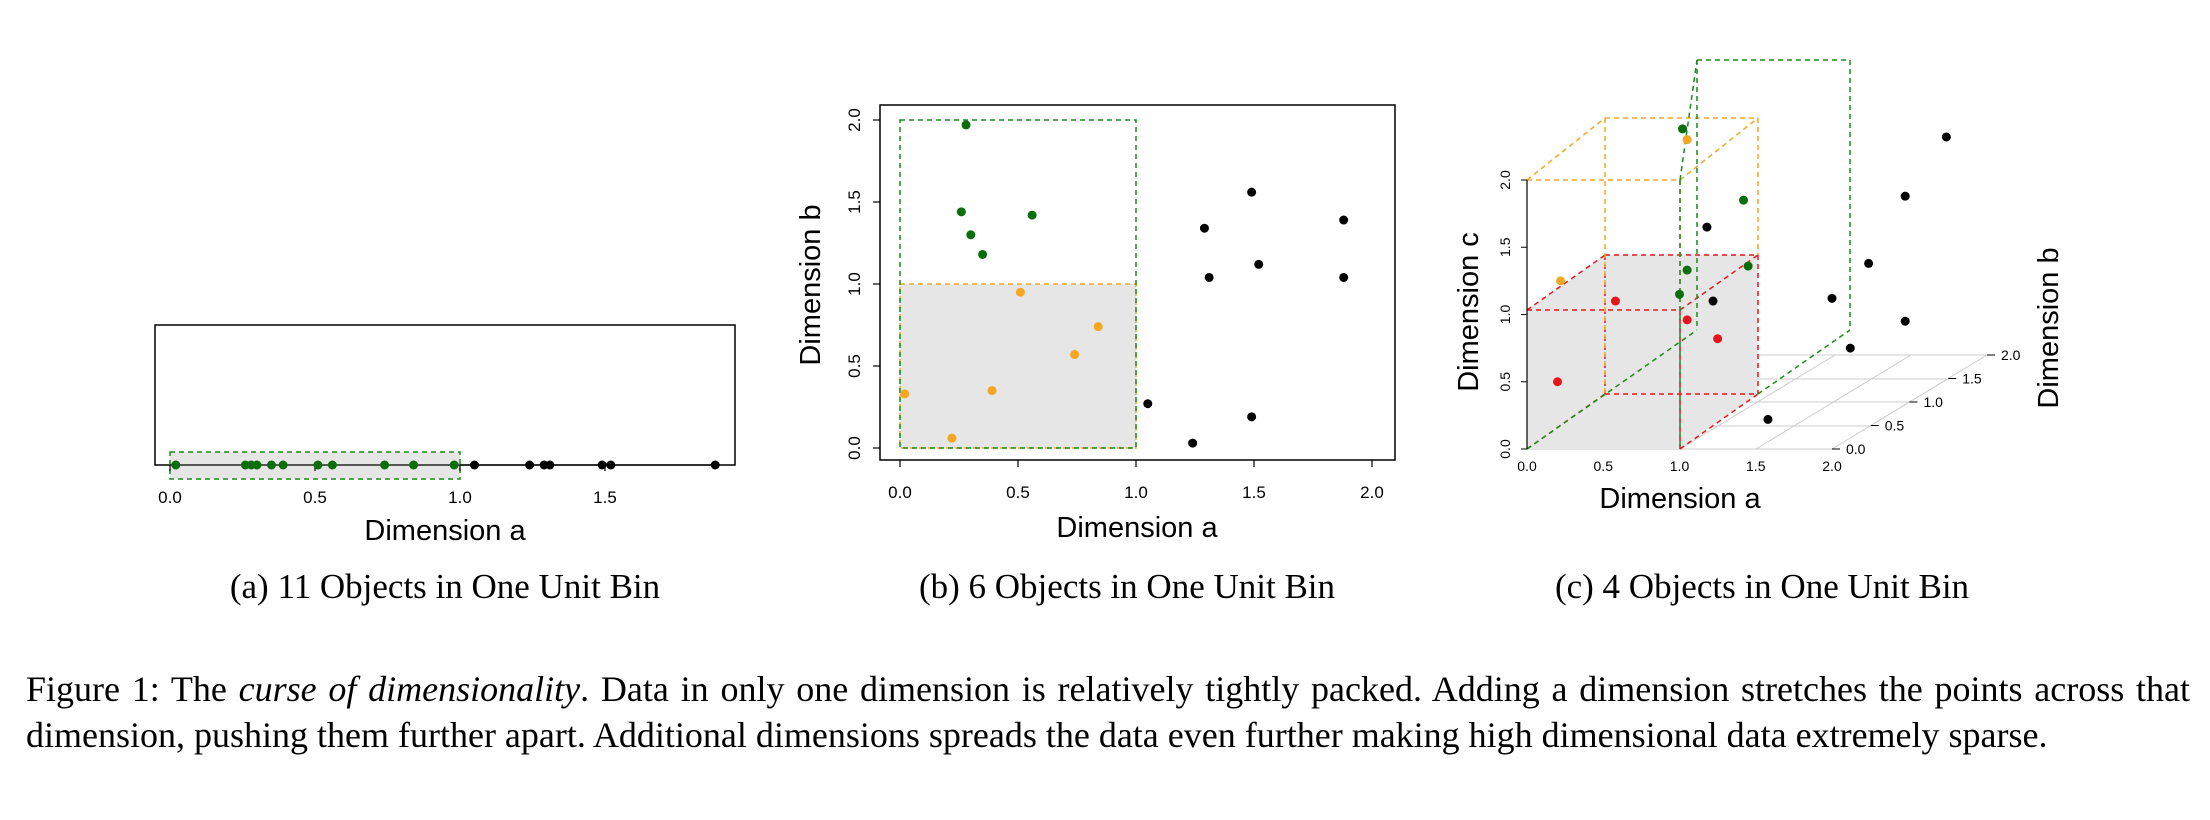  Describe the element at coordinates (1856, 449) in the screenshot. I see `panel-c-depth-tick-label: 0.0` at that location.